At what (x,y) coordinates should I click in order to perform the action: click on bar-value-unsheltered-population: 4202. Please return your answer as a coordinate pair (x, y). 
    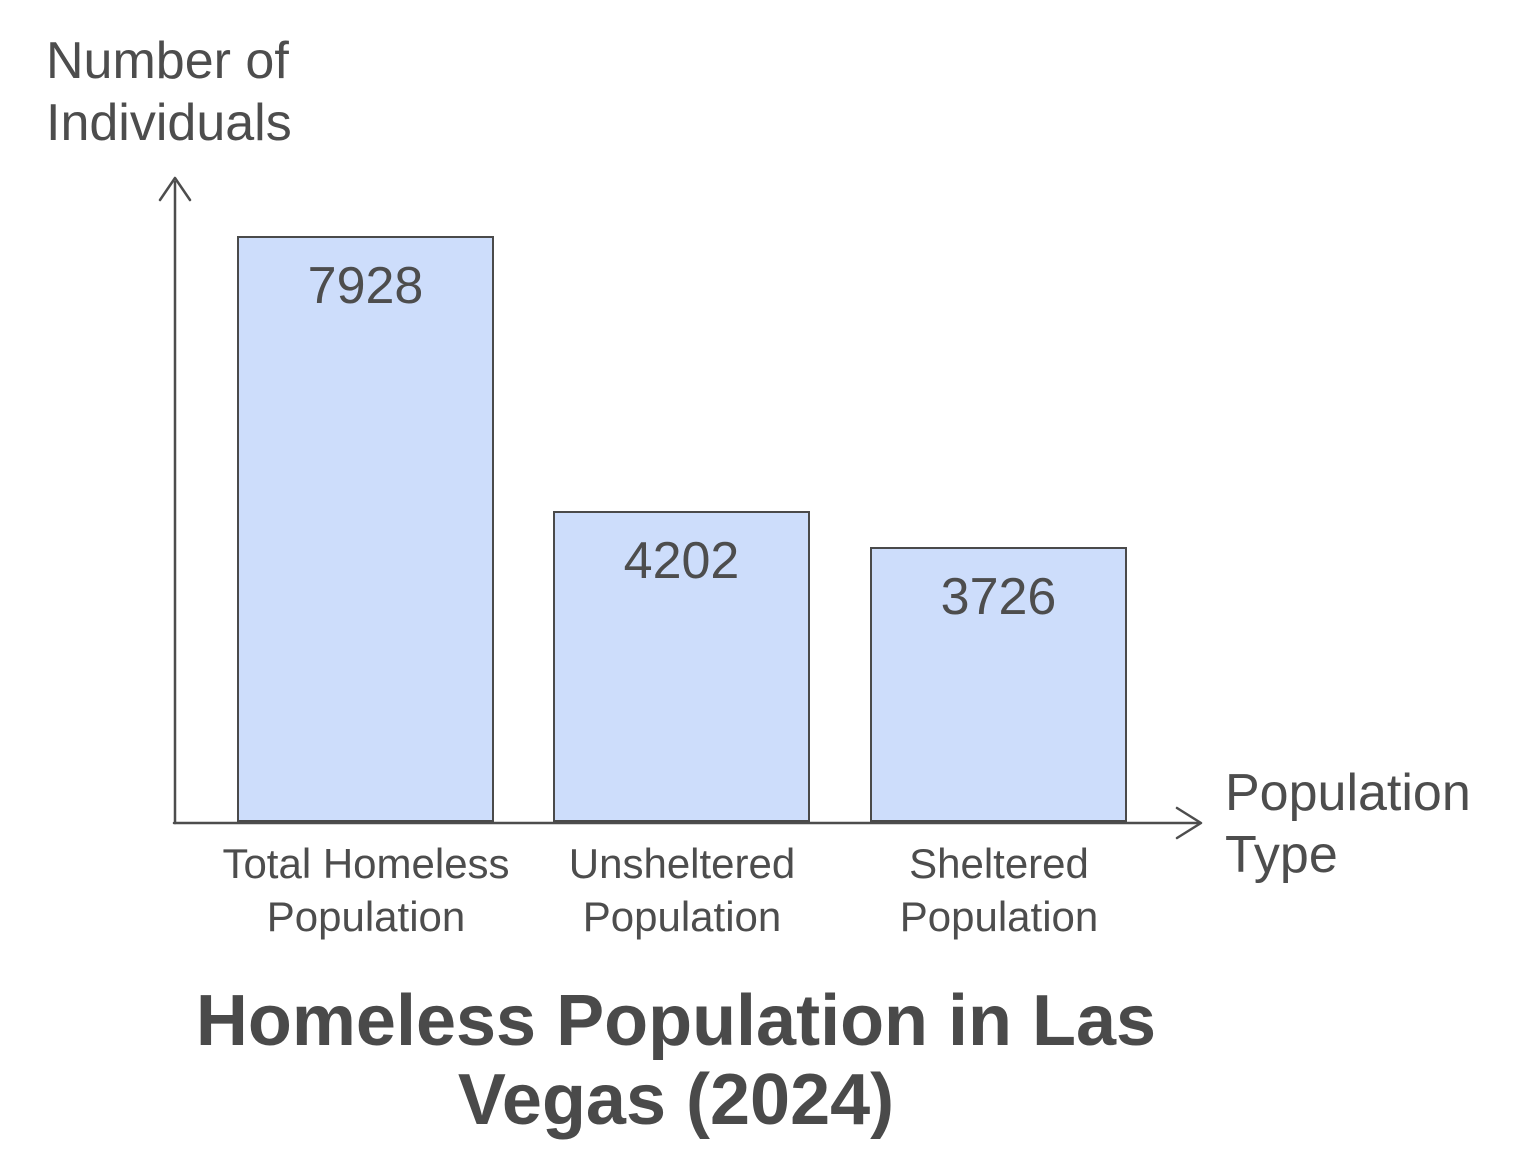
    Looking at the image, I should click on (681, 561).